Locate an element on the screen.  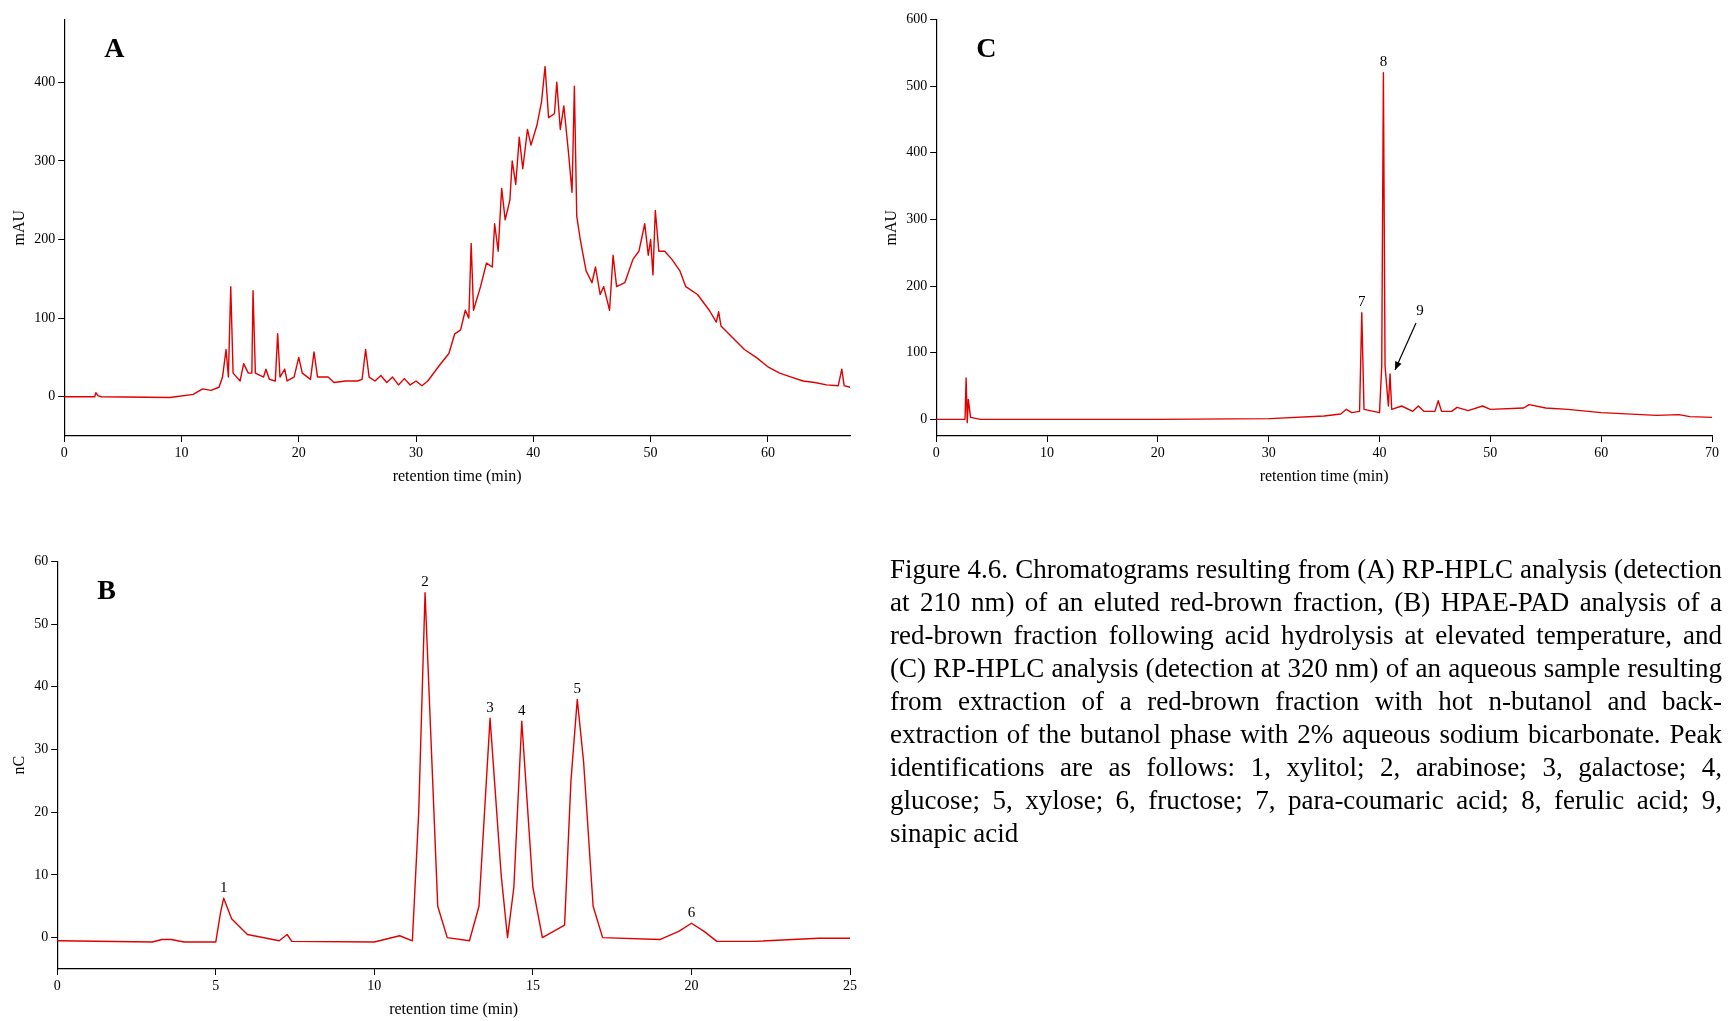
text: Figure 4.6. Chromatograms resulting from (A) RP-HPLC analysis (detection at 210 nm) of an eluted red-brown fraction, (B) HPAE-PAD analysis of a red-brown fraction following acid hydrolysis at elevated temperature, and (C) RP-HPLC analysis (detection at 320 nm) of an aqueous sample resulting from extraction of a red-brown fraction with hot n-butanol and back-extraction of the butanol phase with 2% aqueous sodium bicarbonate. Peak identifications are as follows: 1, xylitol; 2, arabinose; 3, galactose; 4, glucose; 5, xylose; 6, fructose; 7, para-coumaric acid; 8, ferulic acid; 9, sinapic acid is located at coordinates (1306, 701).